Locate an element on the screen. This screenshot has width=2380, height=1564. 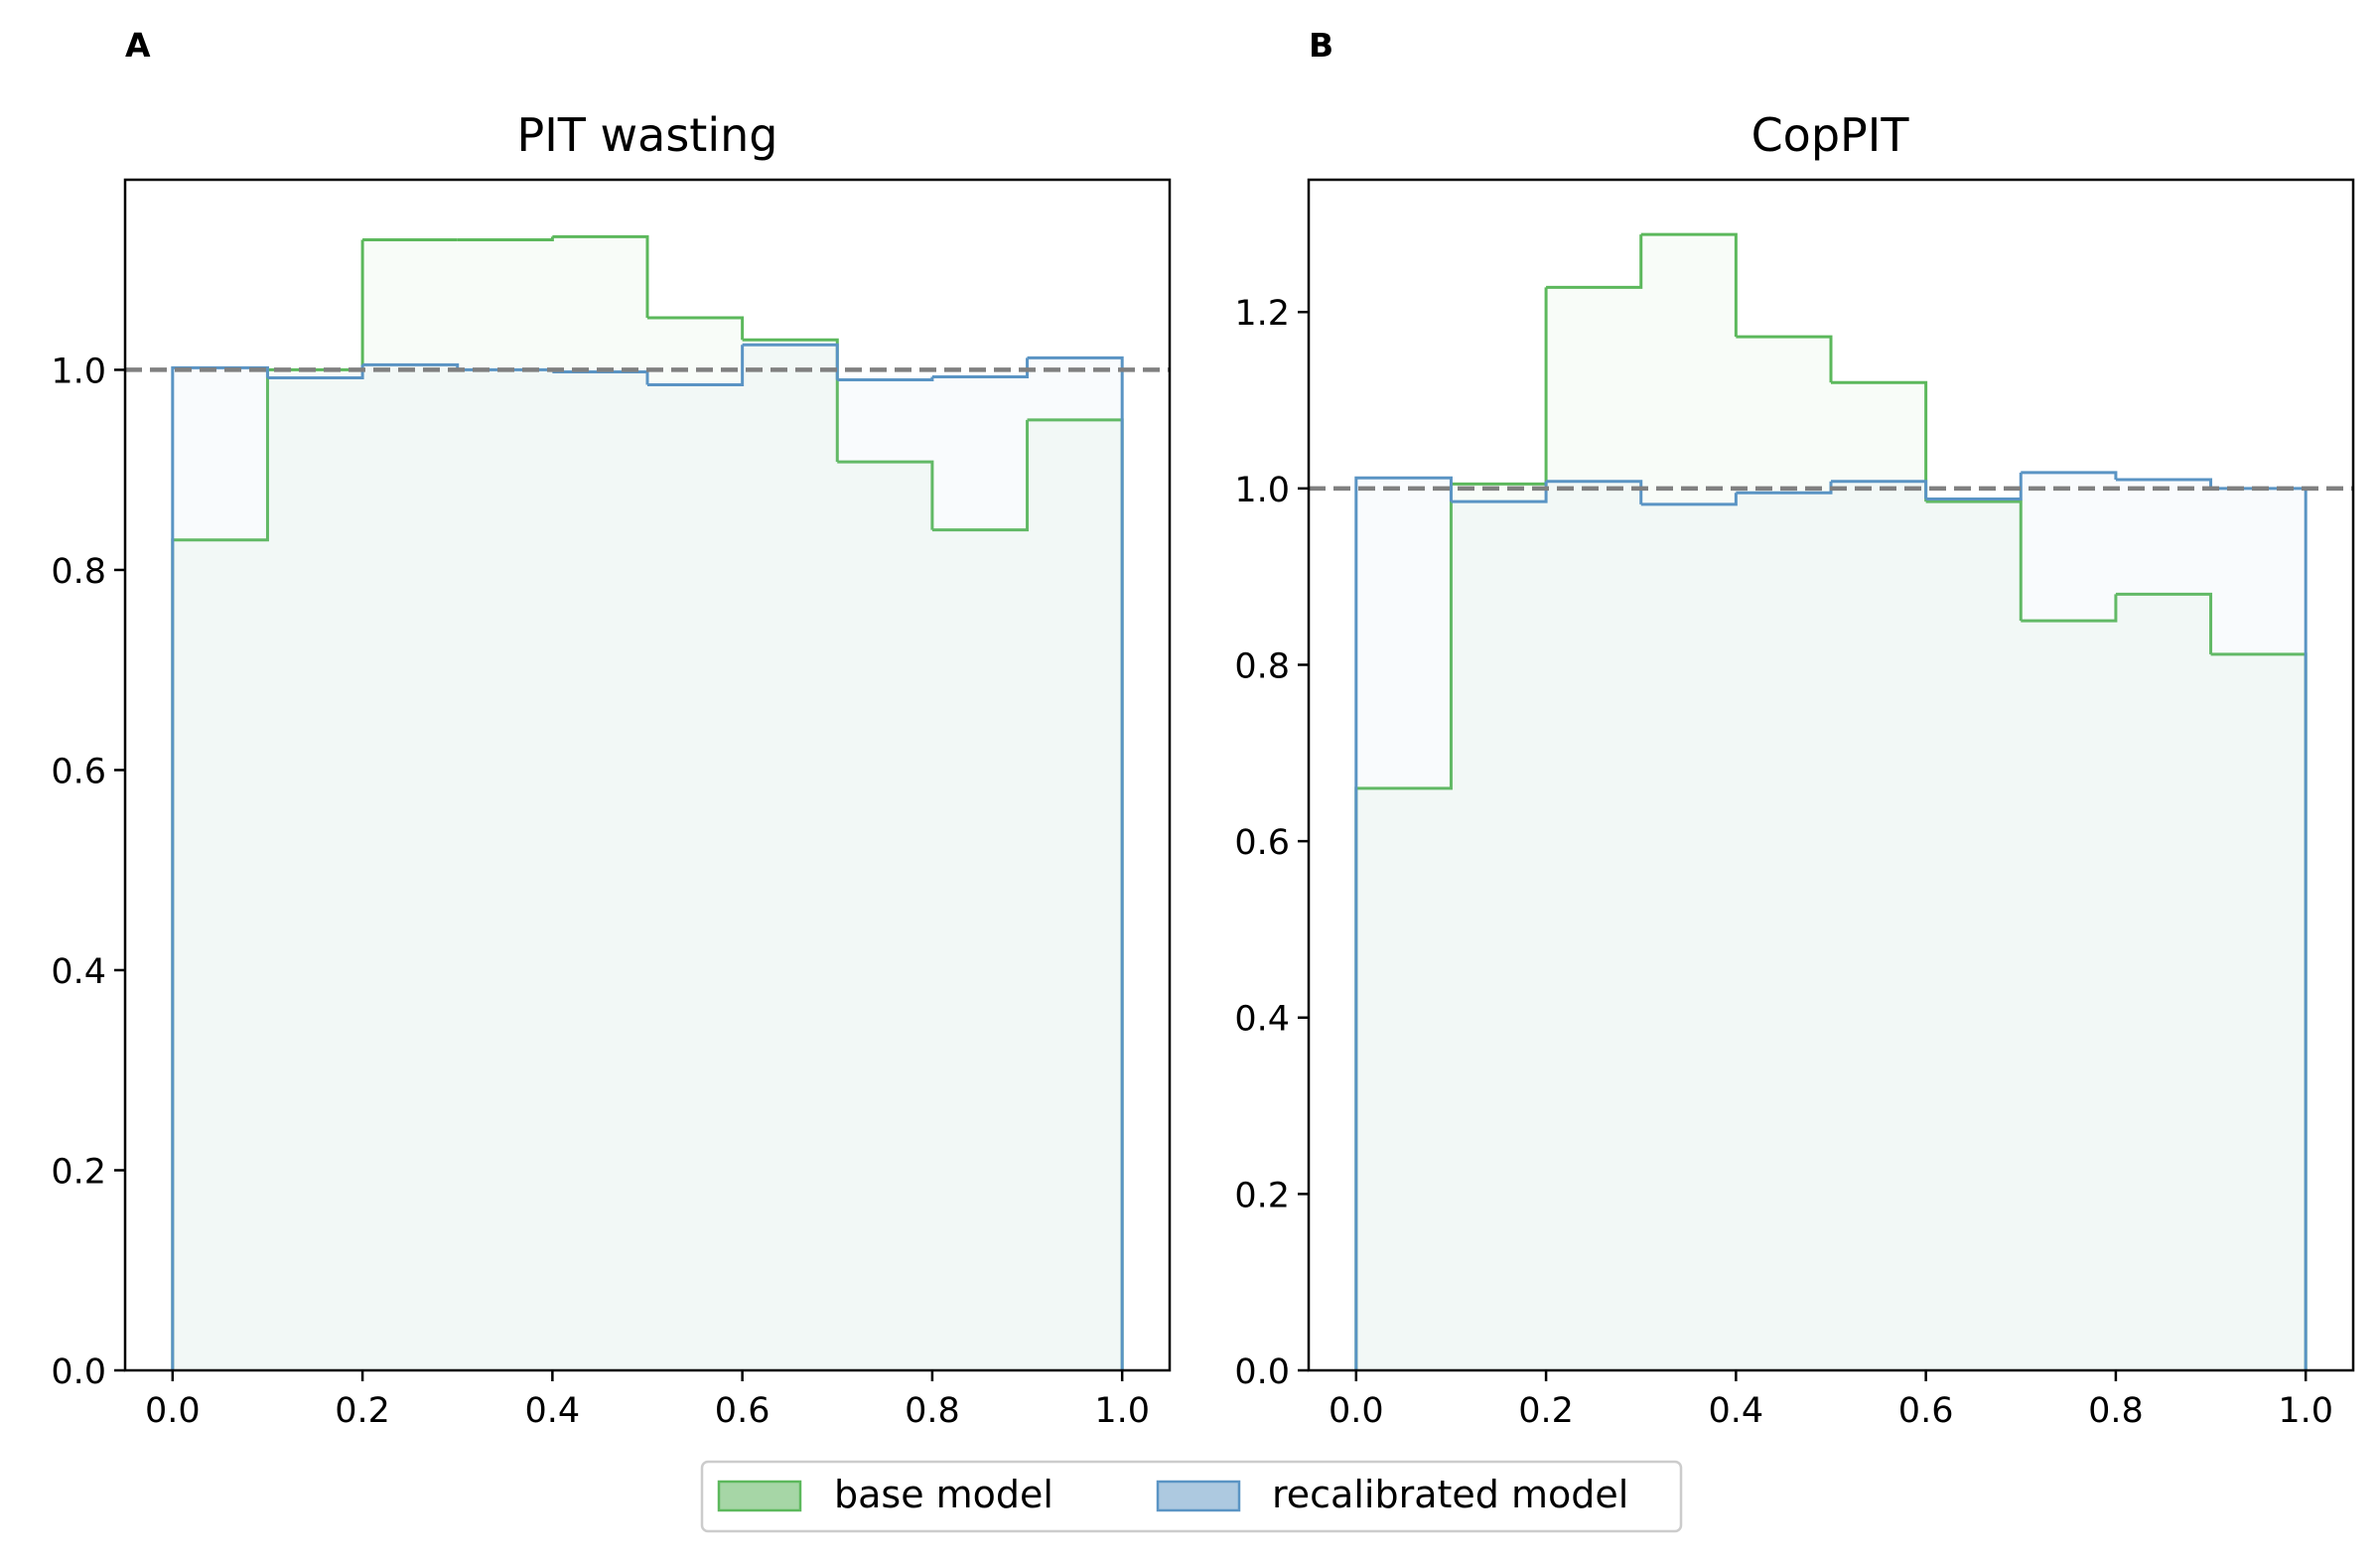
panel-title-a: PIT wasting is located at coordinates (647, 135).